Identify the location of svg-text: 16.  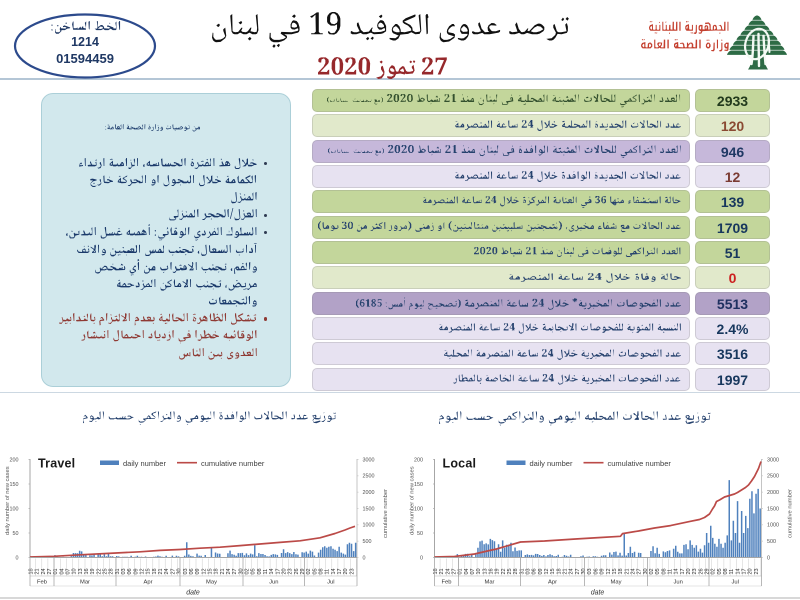
(87, 571).